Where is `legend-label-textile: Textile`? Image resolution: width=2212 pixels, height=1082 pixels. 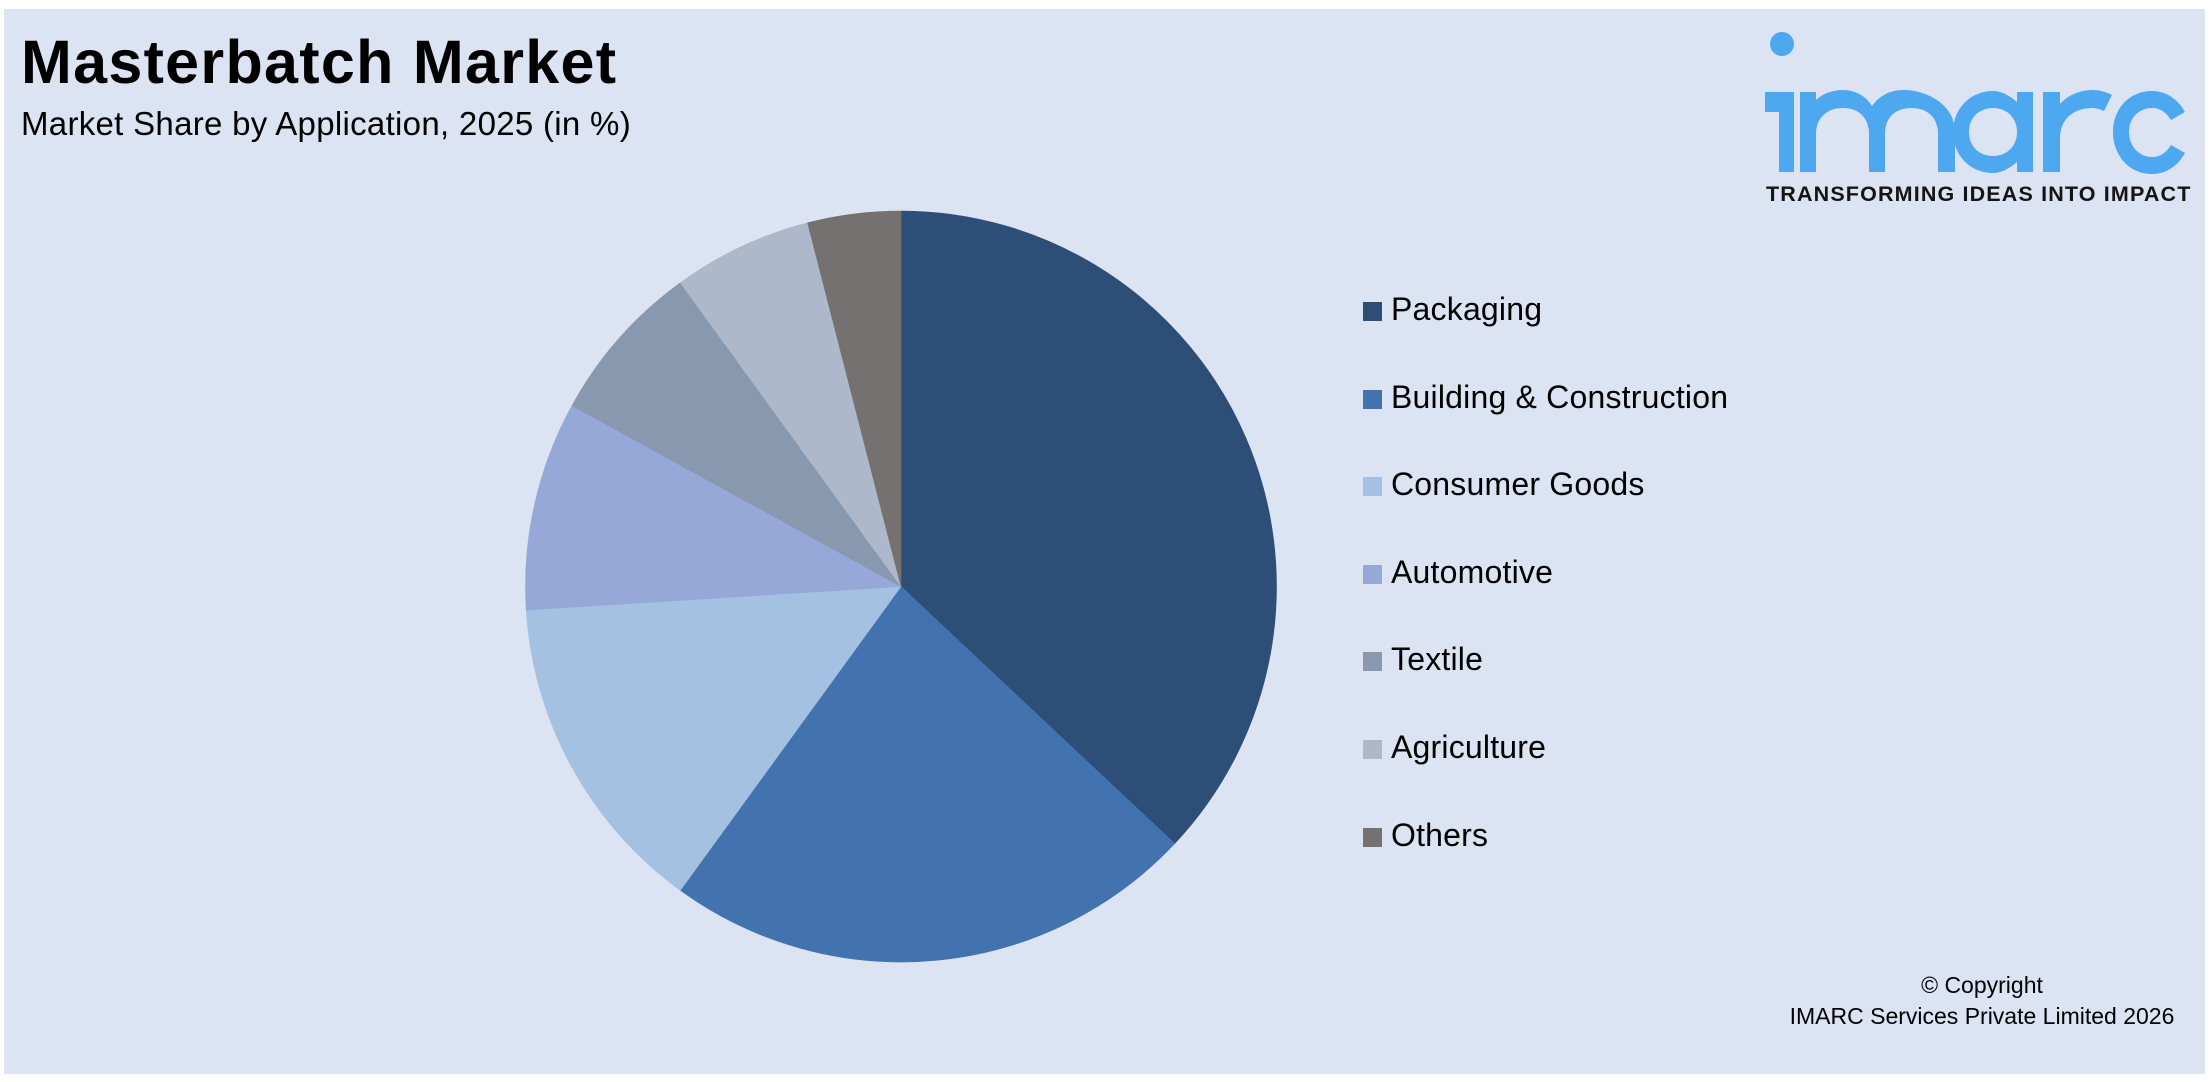
legend-label-textile: Textile is located at coordinates (1437, 659).